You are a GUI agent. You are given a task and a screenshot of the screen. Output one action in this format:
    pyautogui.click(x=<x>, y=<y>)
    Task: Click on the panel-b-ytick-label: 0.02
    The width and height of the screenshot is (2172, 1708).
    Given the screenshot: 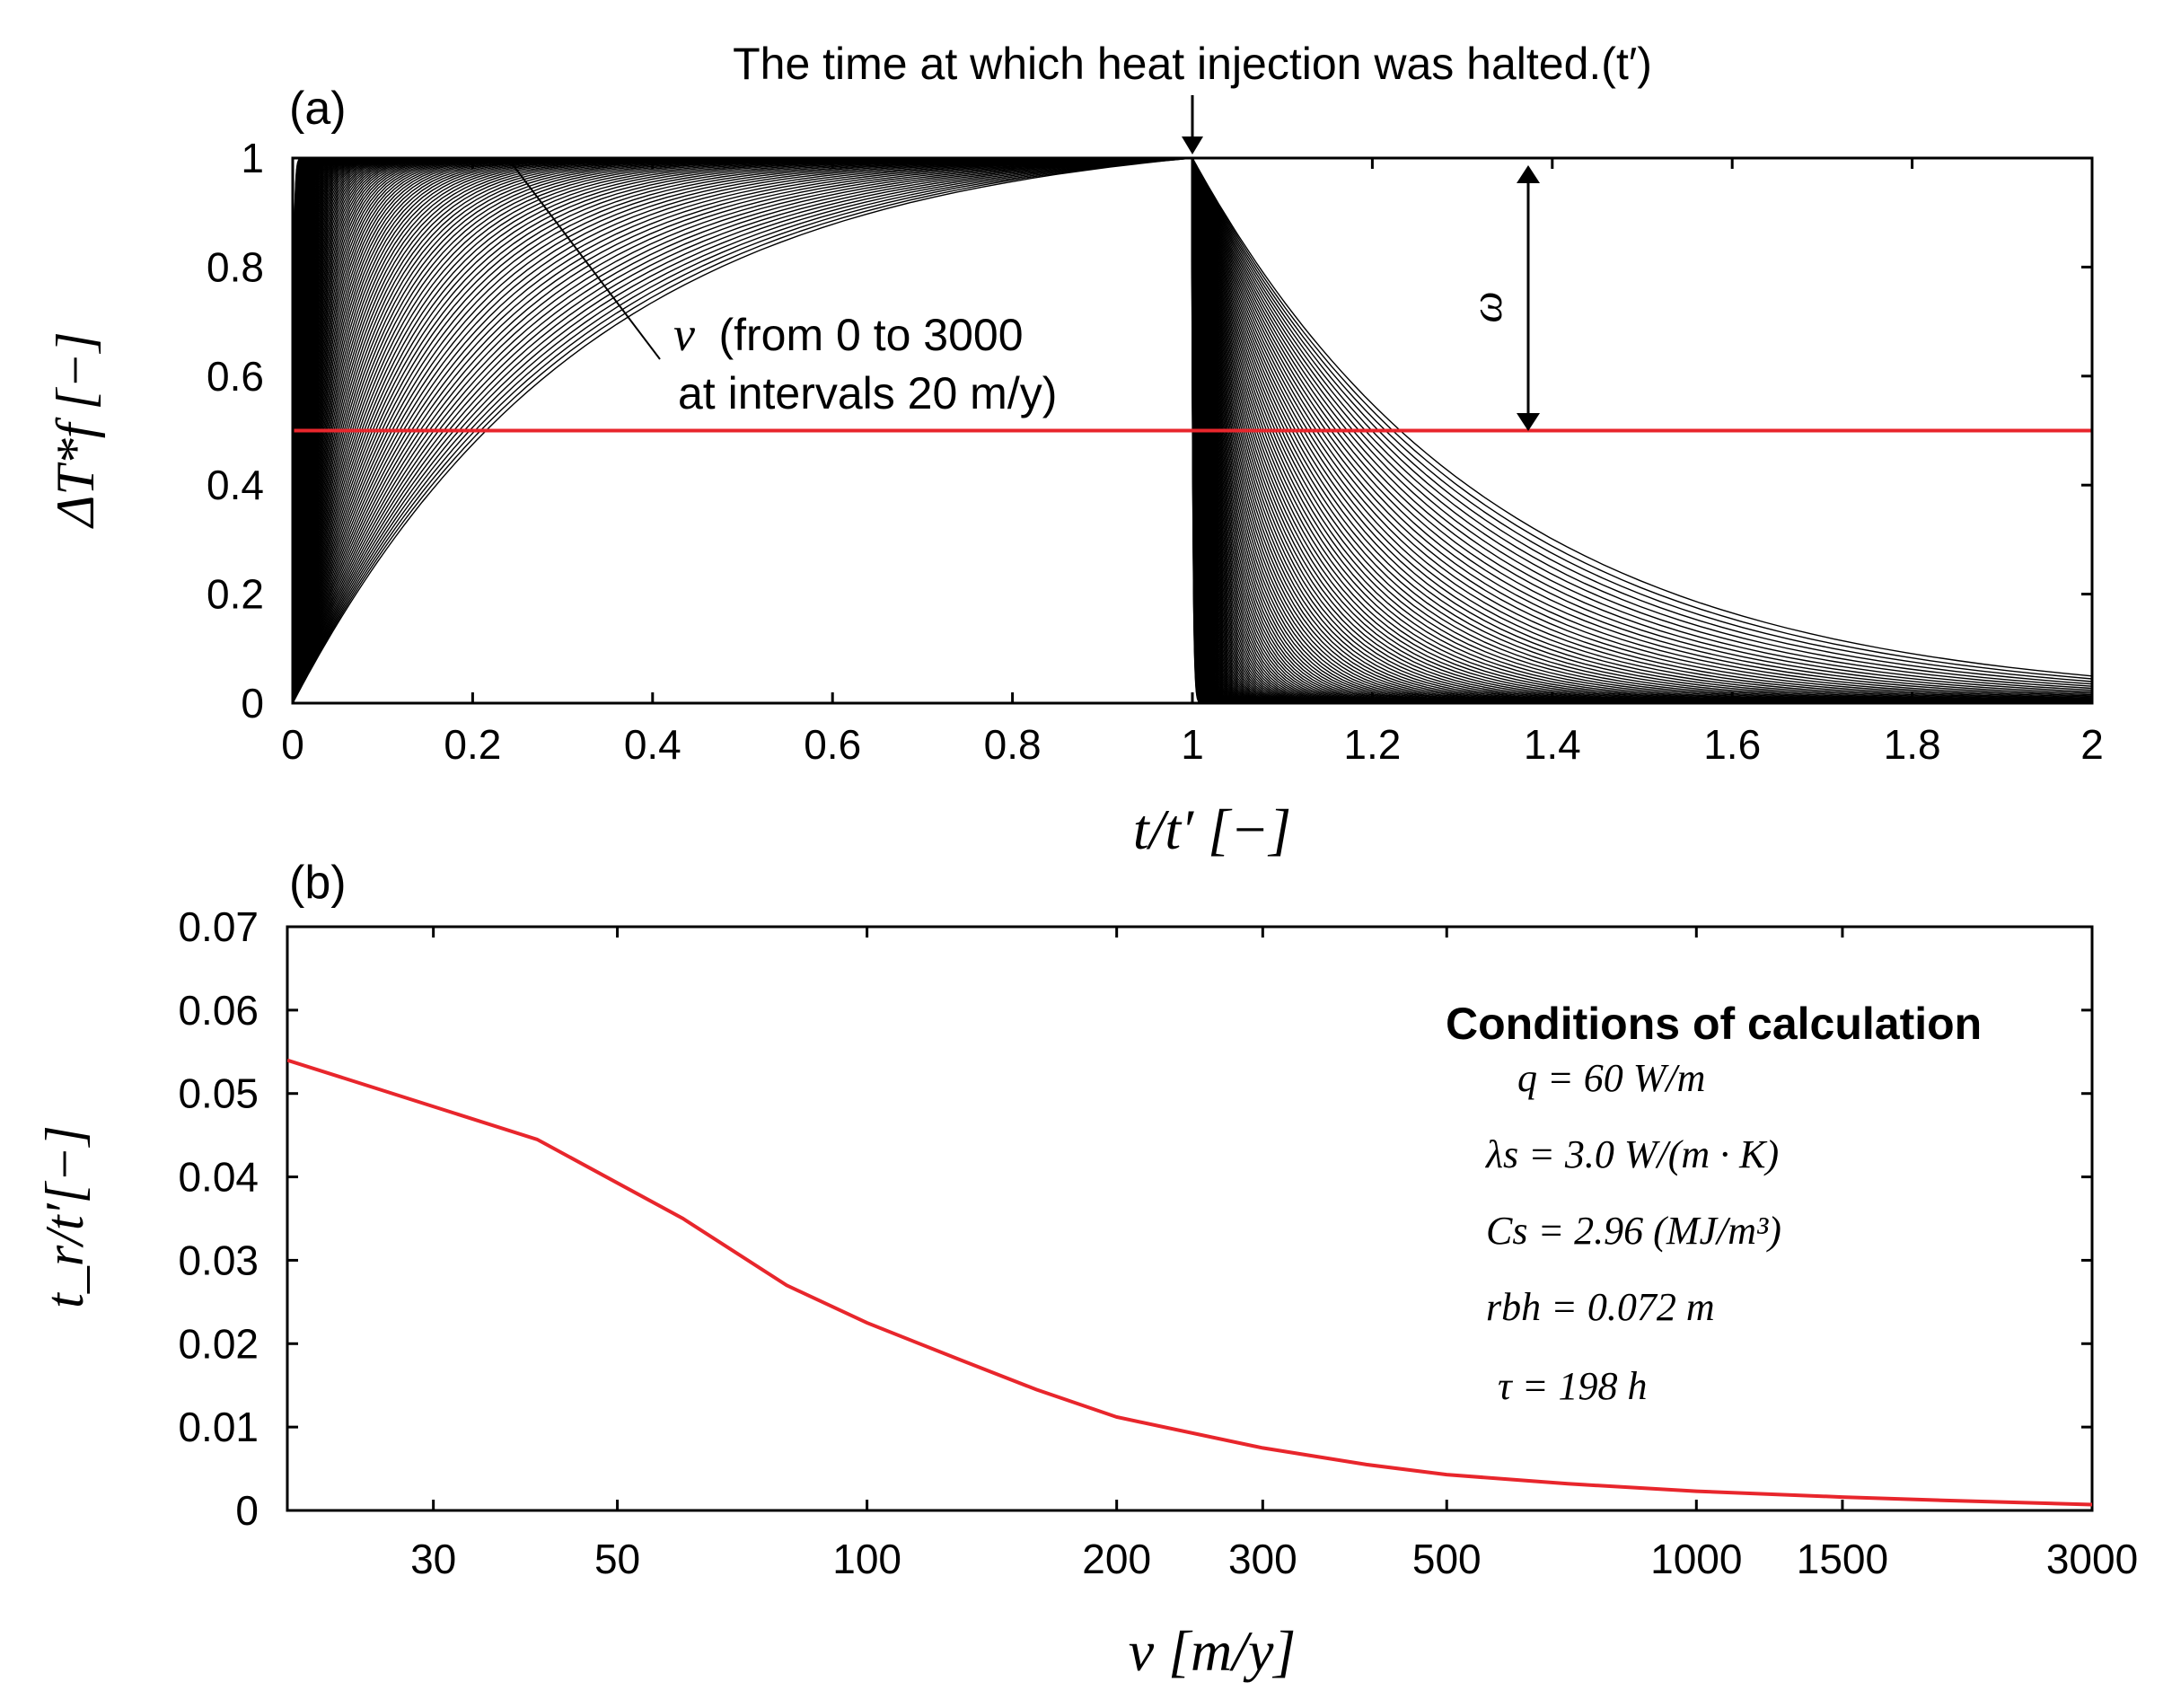 What is the action you would take?
    pyautogui.click(x=218, y=1343)
    